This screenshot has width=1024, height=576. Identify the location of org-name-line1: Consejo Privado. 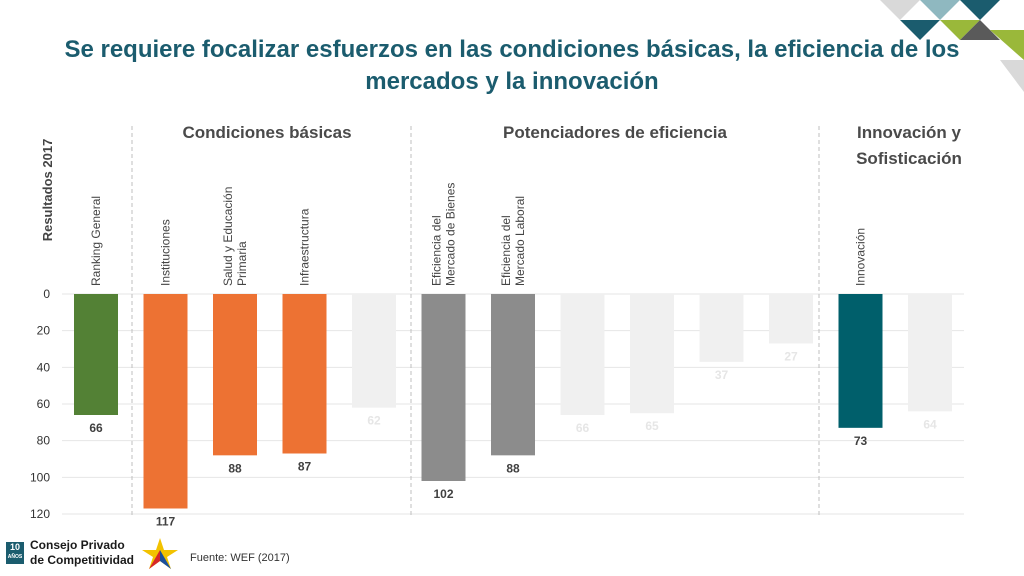
(77, 545).